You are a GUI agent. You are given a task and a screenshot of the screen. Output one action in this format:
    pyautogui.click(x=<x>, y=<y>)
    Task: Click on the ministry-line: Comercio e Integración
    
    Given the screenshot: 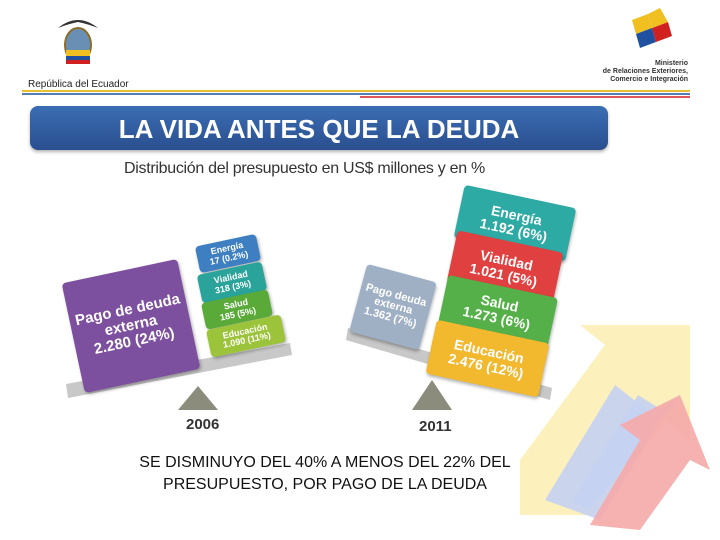 What is the action you would take?
    pyautogui.click(x=649, y=80)
    